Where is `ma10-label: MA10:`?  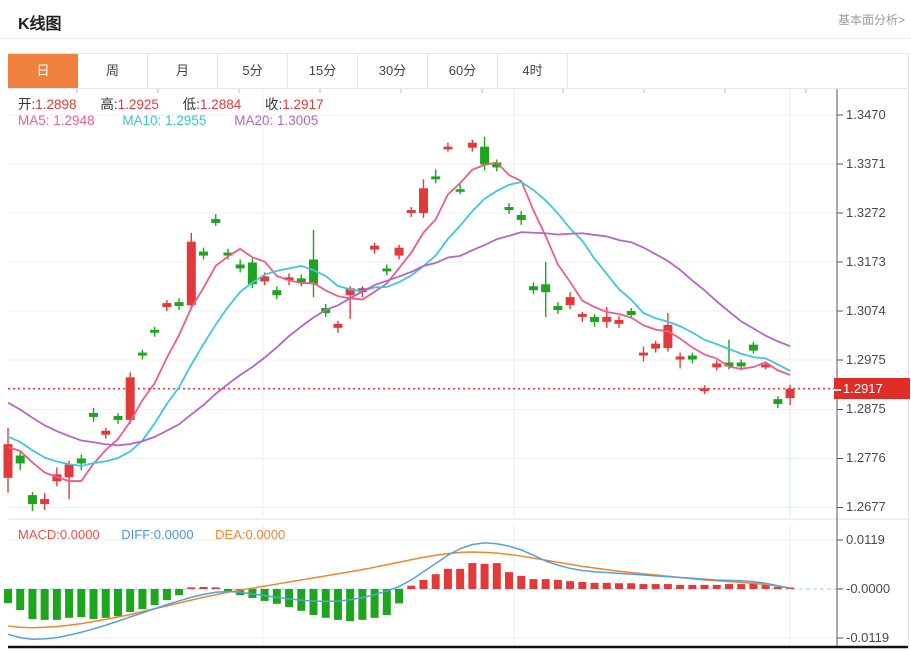
ma10-label: MA10: is located at coordinates (142, 120).